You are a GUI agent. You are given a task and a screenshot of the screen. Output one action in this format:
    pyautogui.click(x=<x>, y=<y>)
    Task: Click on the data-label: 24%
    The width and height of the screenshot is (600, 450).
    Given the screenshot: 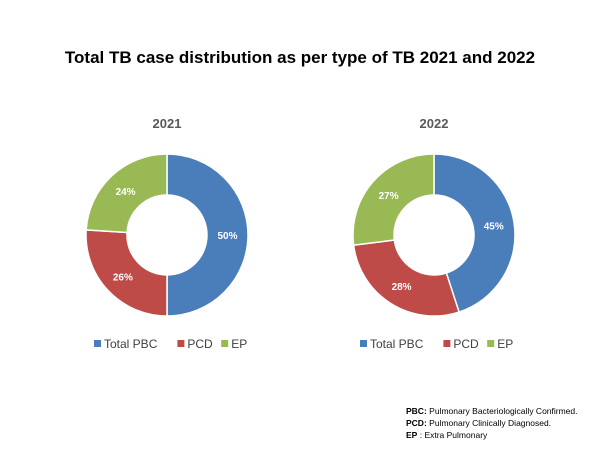 What is the action you would take?
    pyautogui.click(x=126, y=192)
    